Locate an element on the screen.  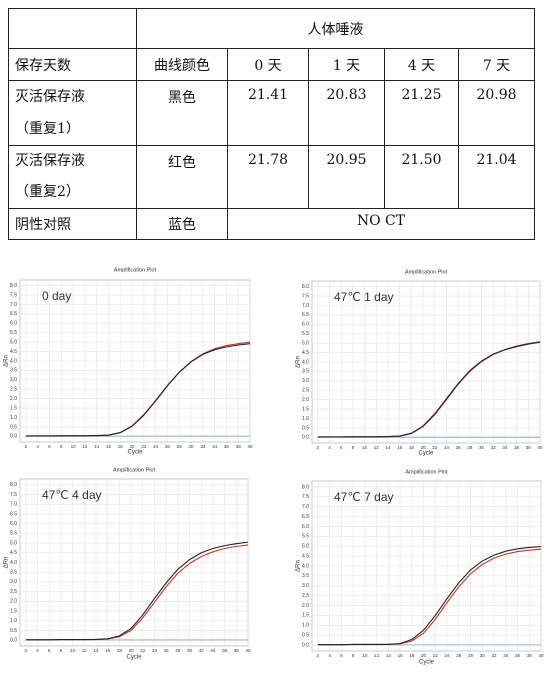
x-tick-label: 24 is located at coordinates (448, 655).